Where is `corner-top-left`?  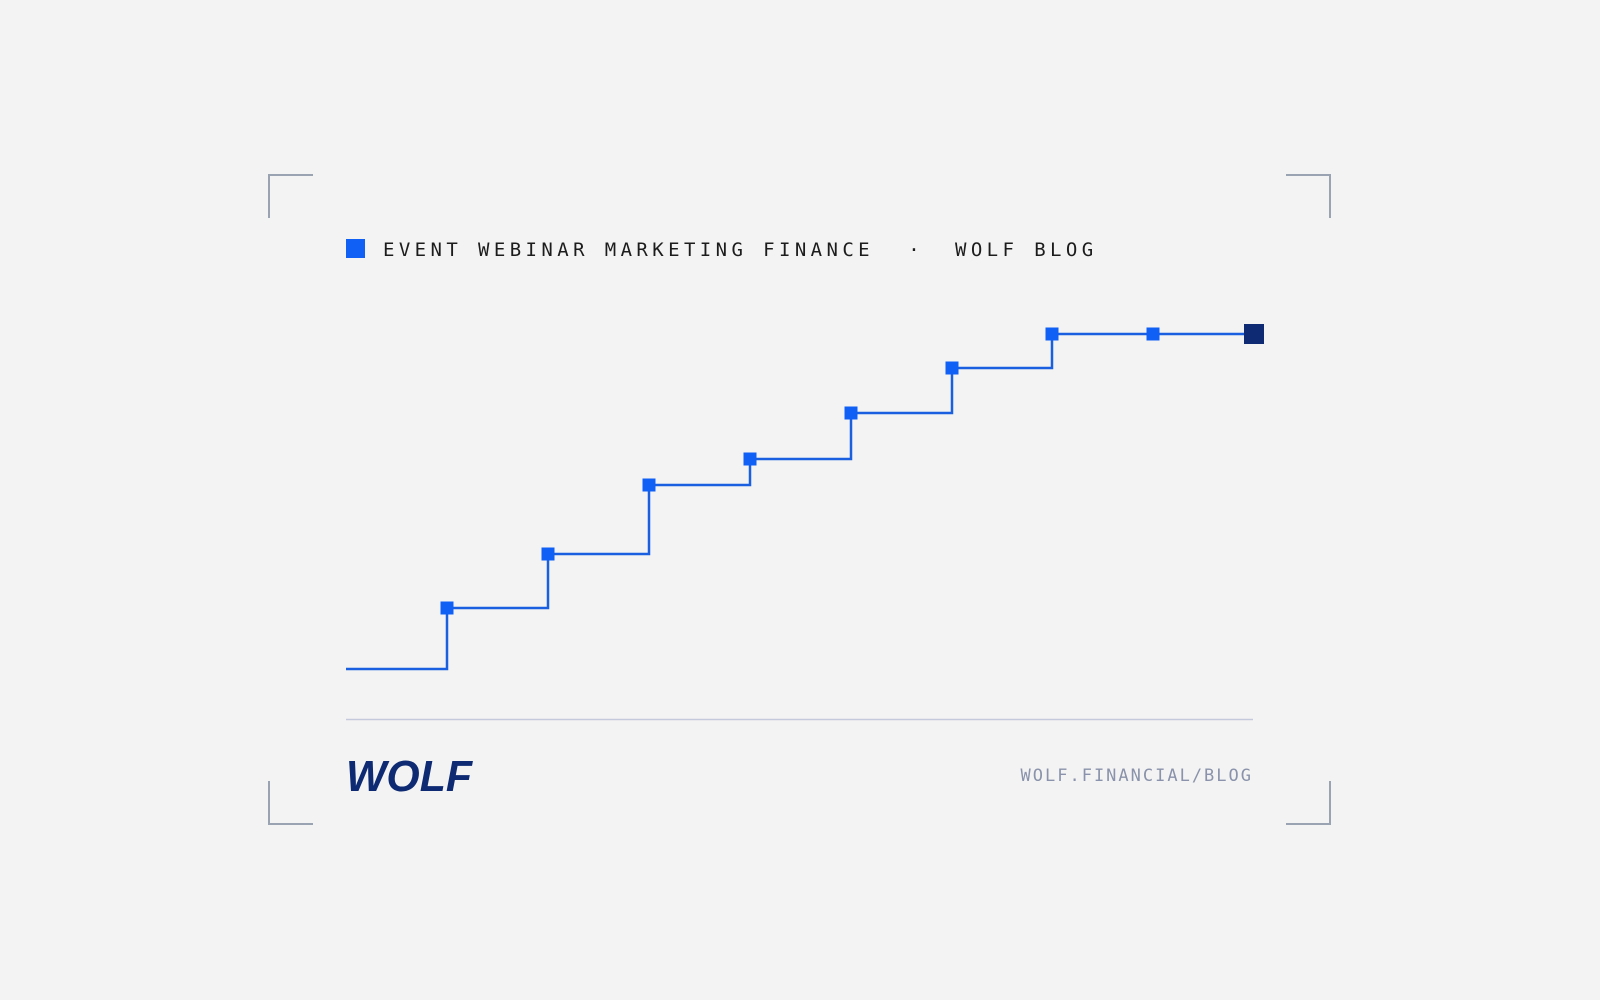
corner-top-left is located at coordinates (290, 196).